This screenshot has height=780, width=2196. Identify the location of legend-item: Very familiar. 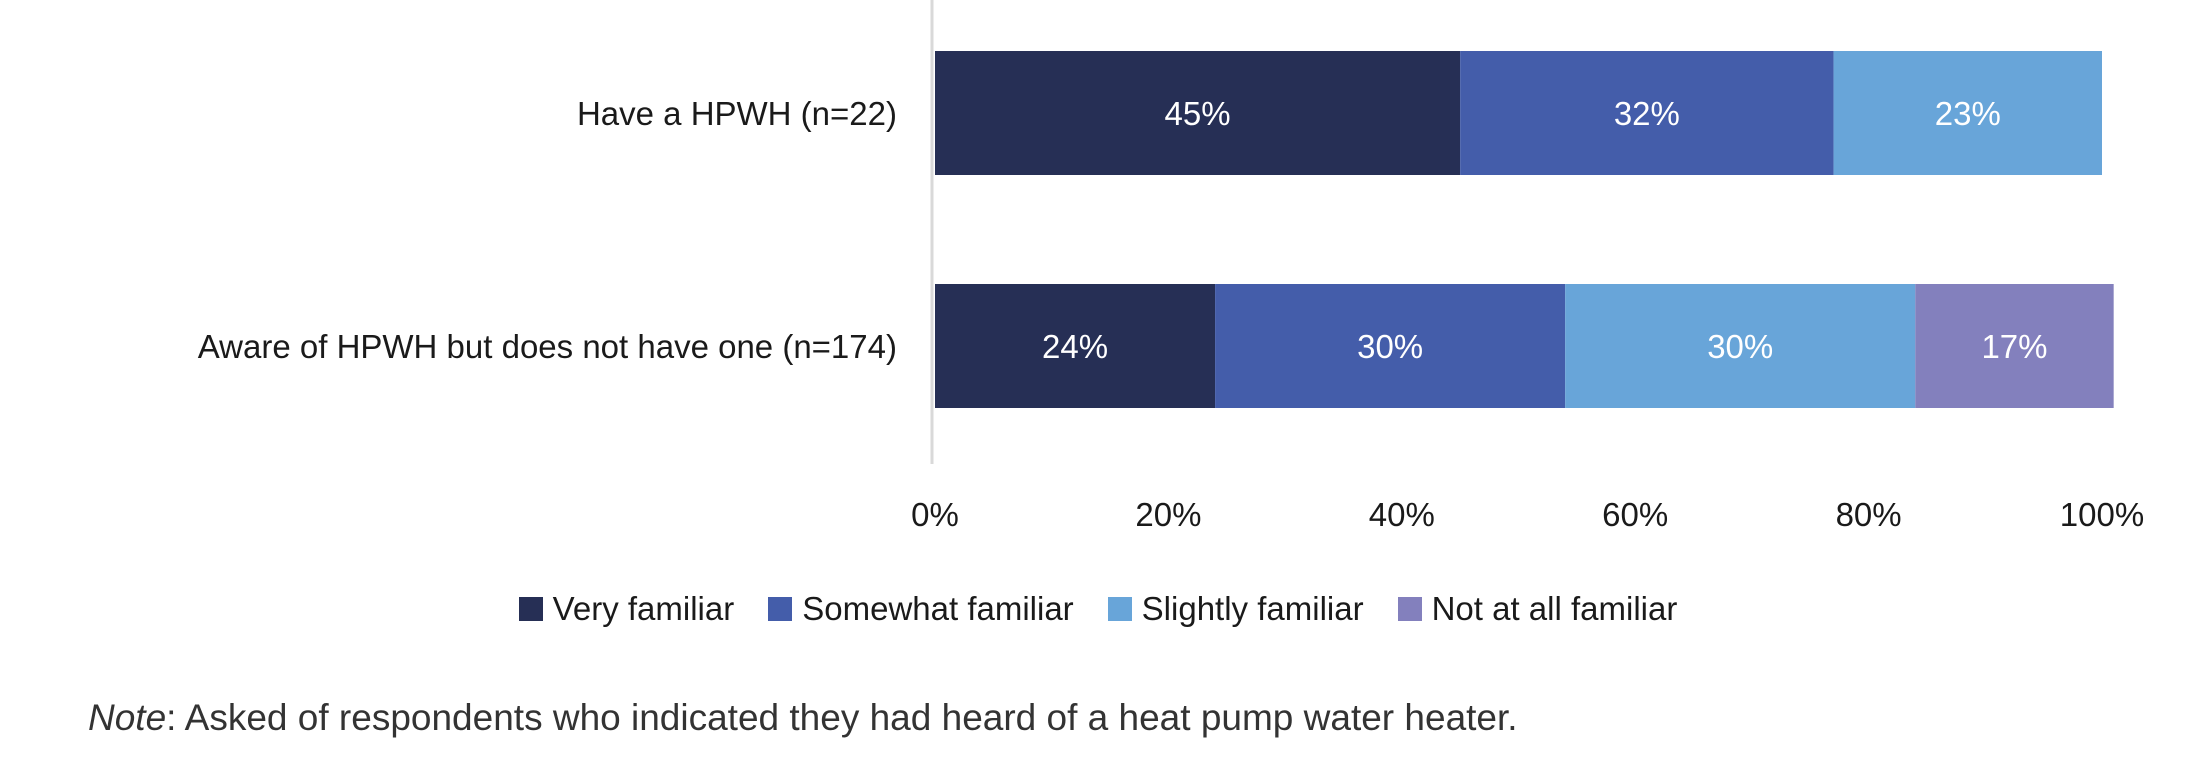
(626, 609).